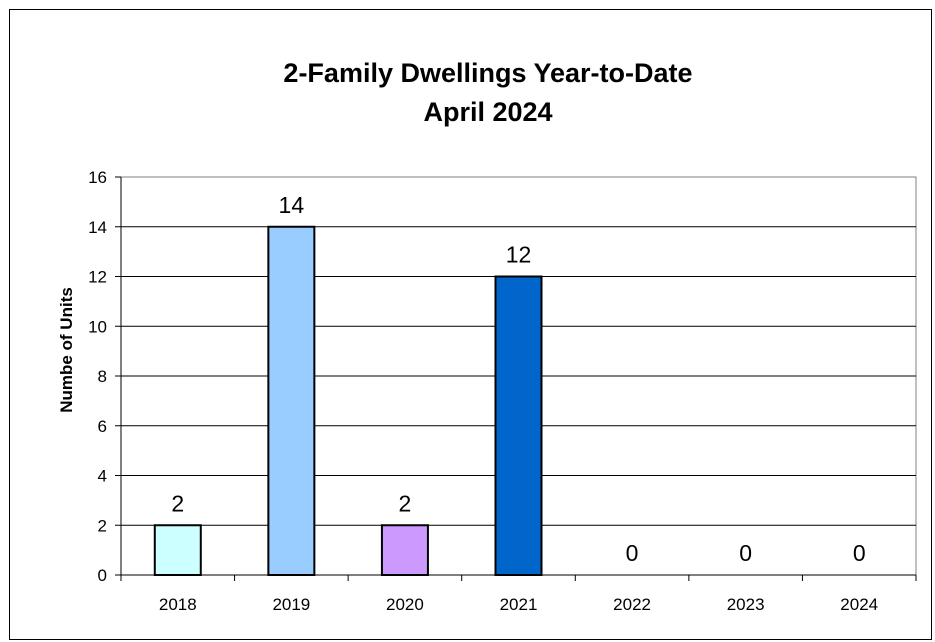 The height and width of the screenshot is (642, 935). Describe the element at coordinates (859, 553) in the screenshot. I see `data-label-2024: 0` at that location.